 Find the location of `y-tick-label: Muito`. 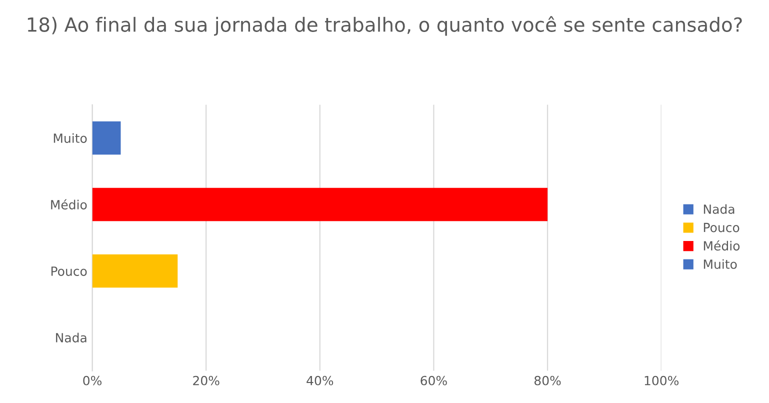

y-tick-label: Muito is located at coordinates (70, 138).